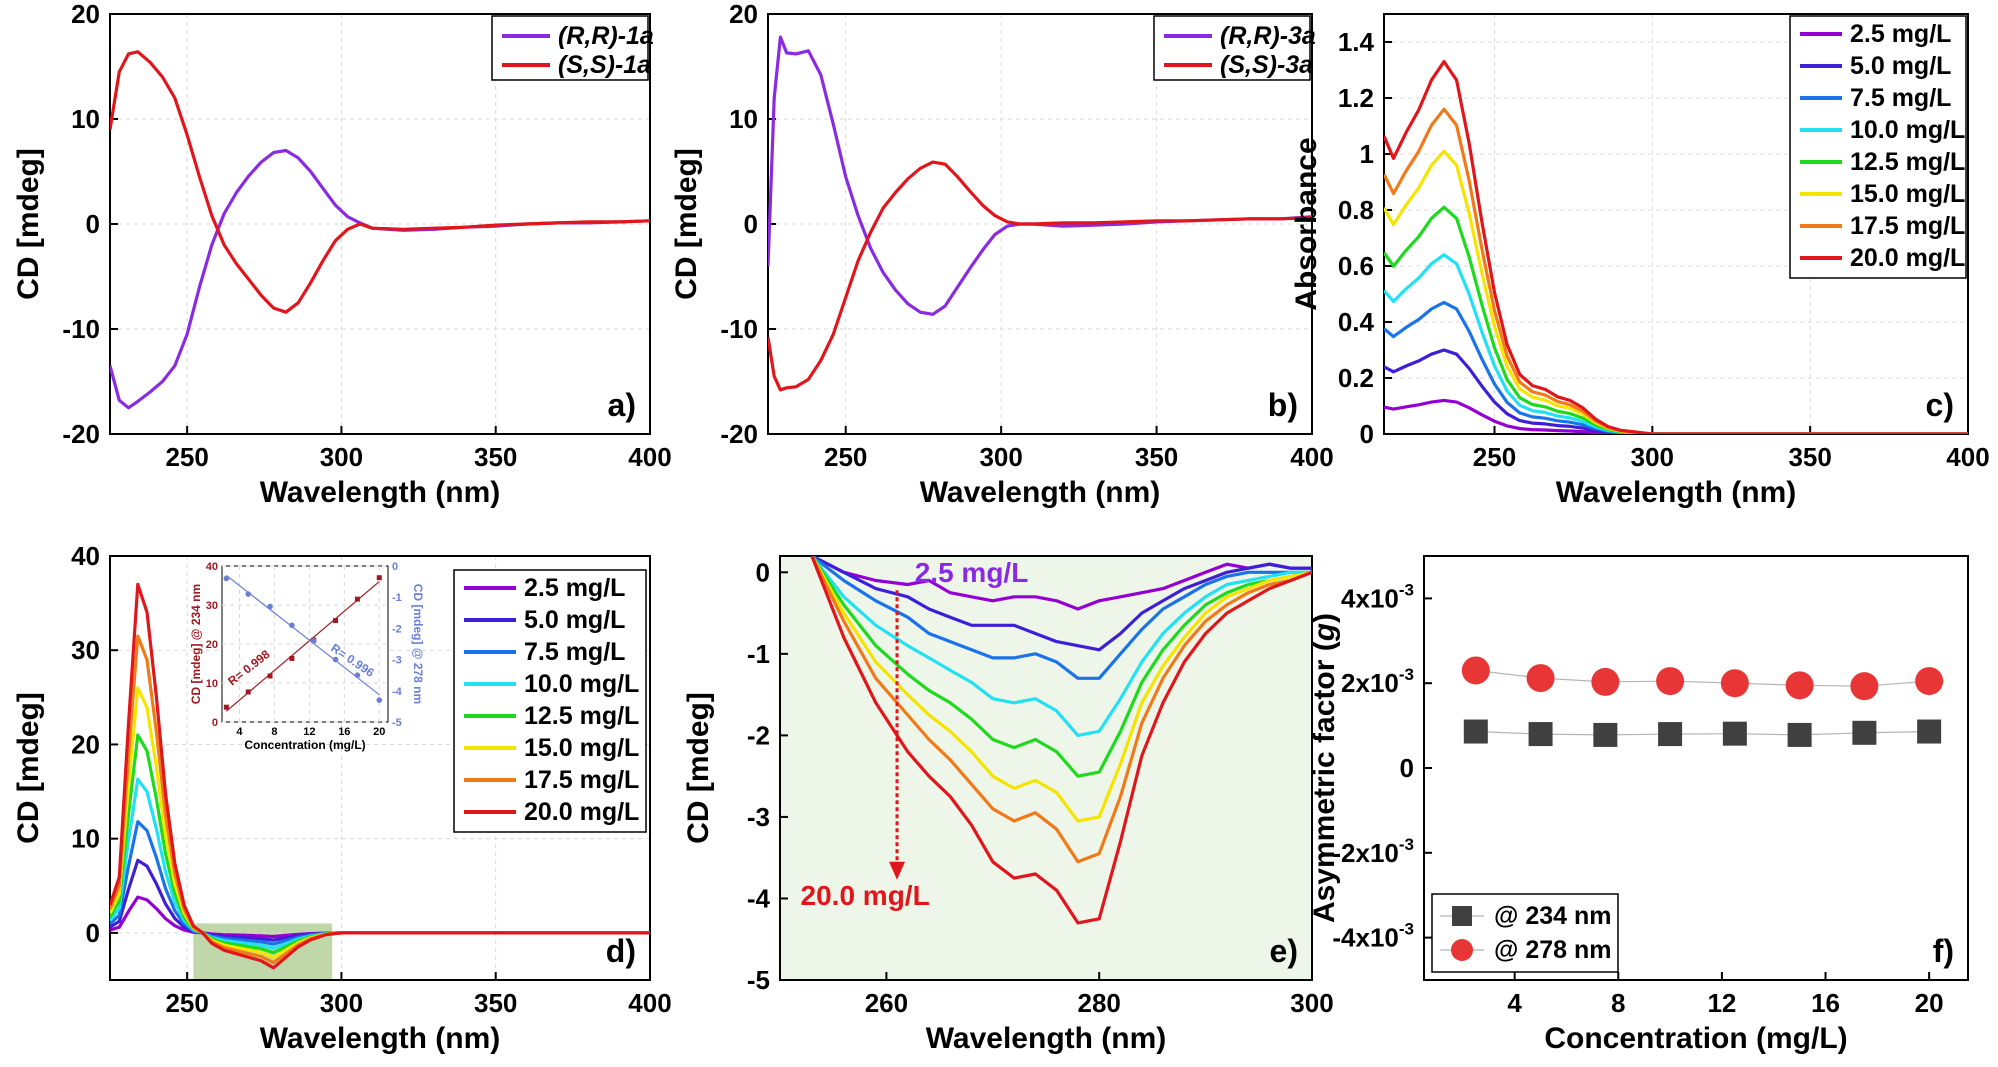 This screenshot has height=1067, width=1998. What do you see at coordinates (1907, 258) in the screenshot?
I see `legend-label: 20.0 mg/L` at bounding box center [1907, 258].